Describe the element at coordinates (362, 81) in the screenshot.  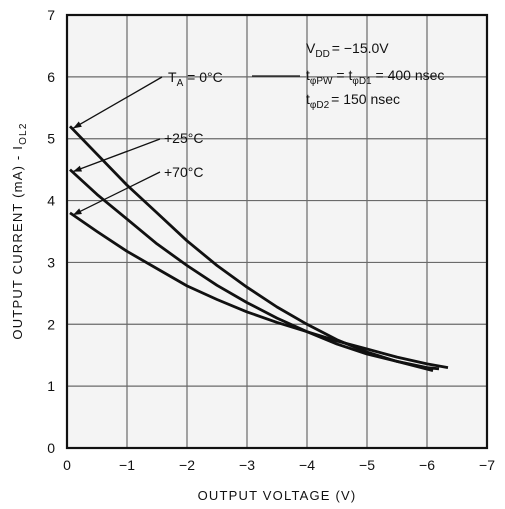
I see `tpw-sub2: φD1` at that location.